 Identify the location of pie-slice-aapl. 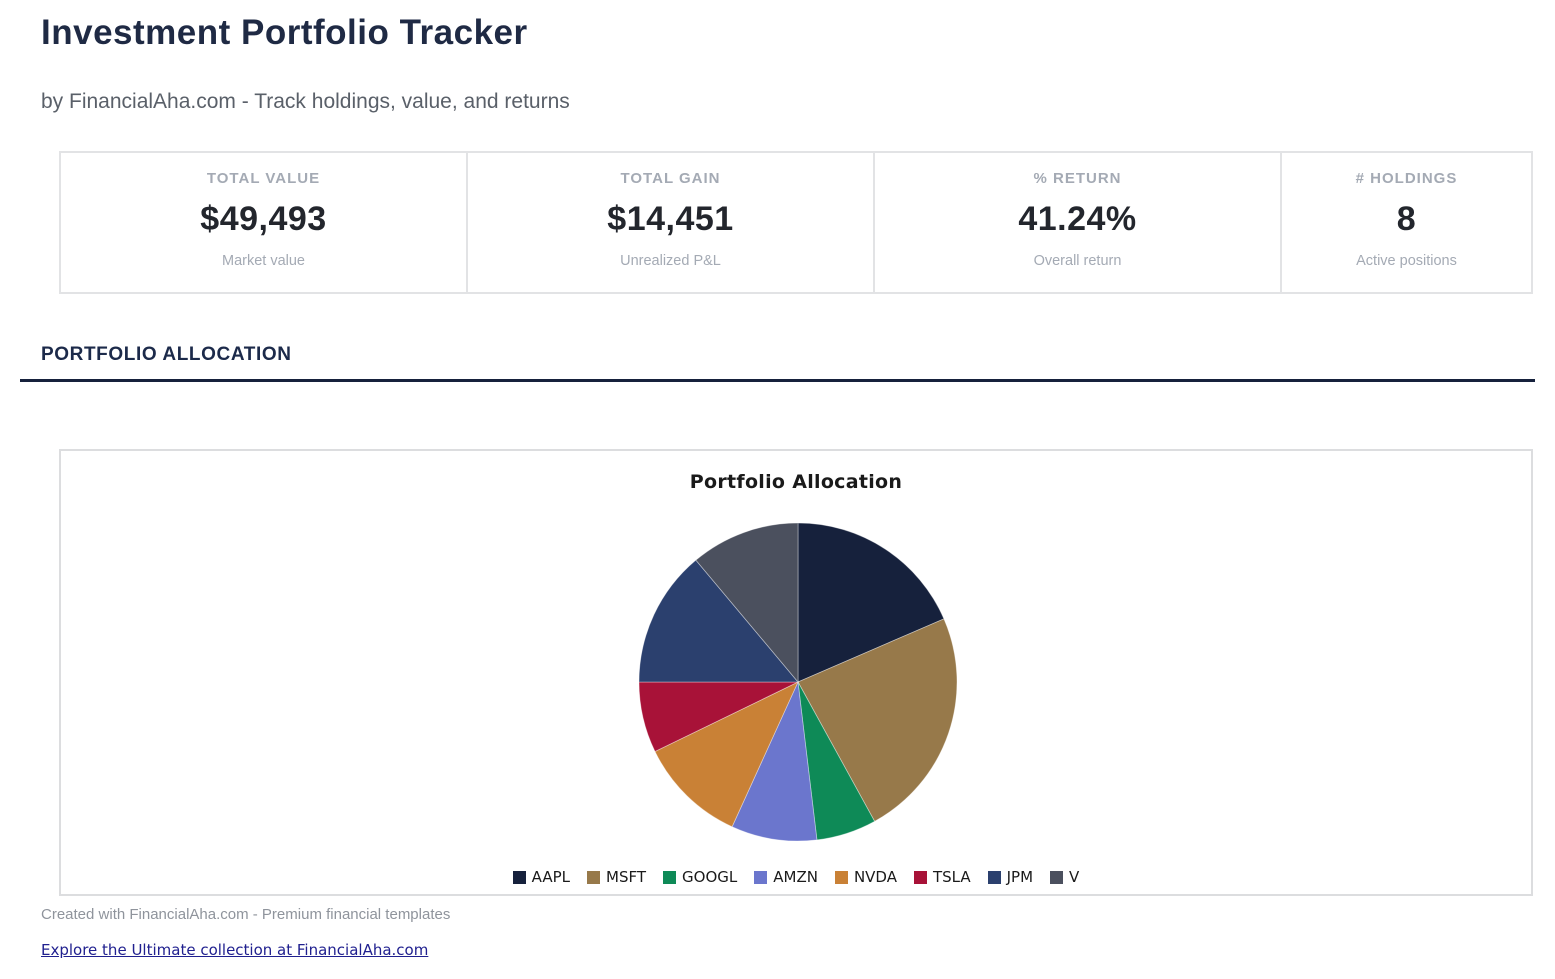
(871, 602).